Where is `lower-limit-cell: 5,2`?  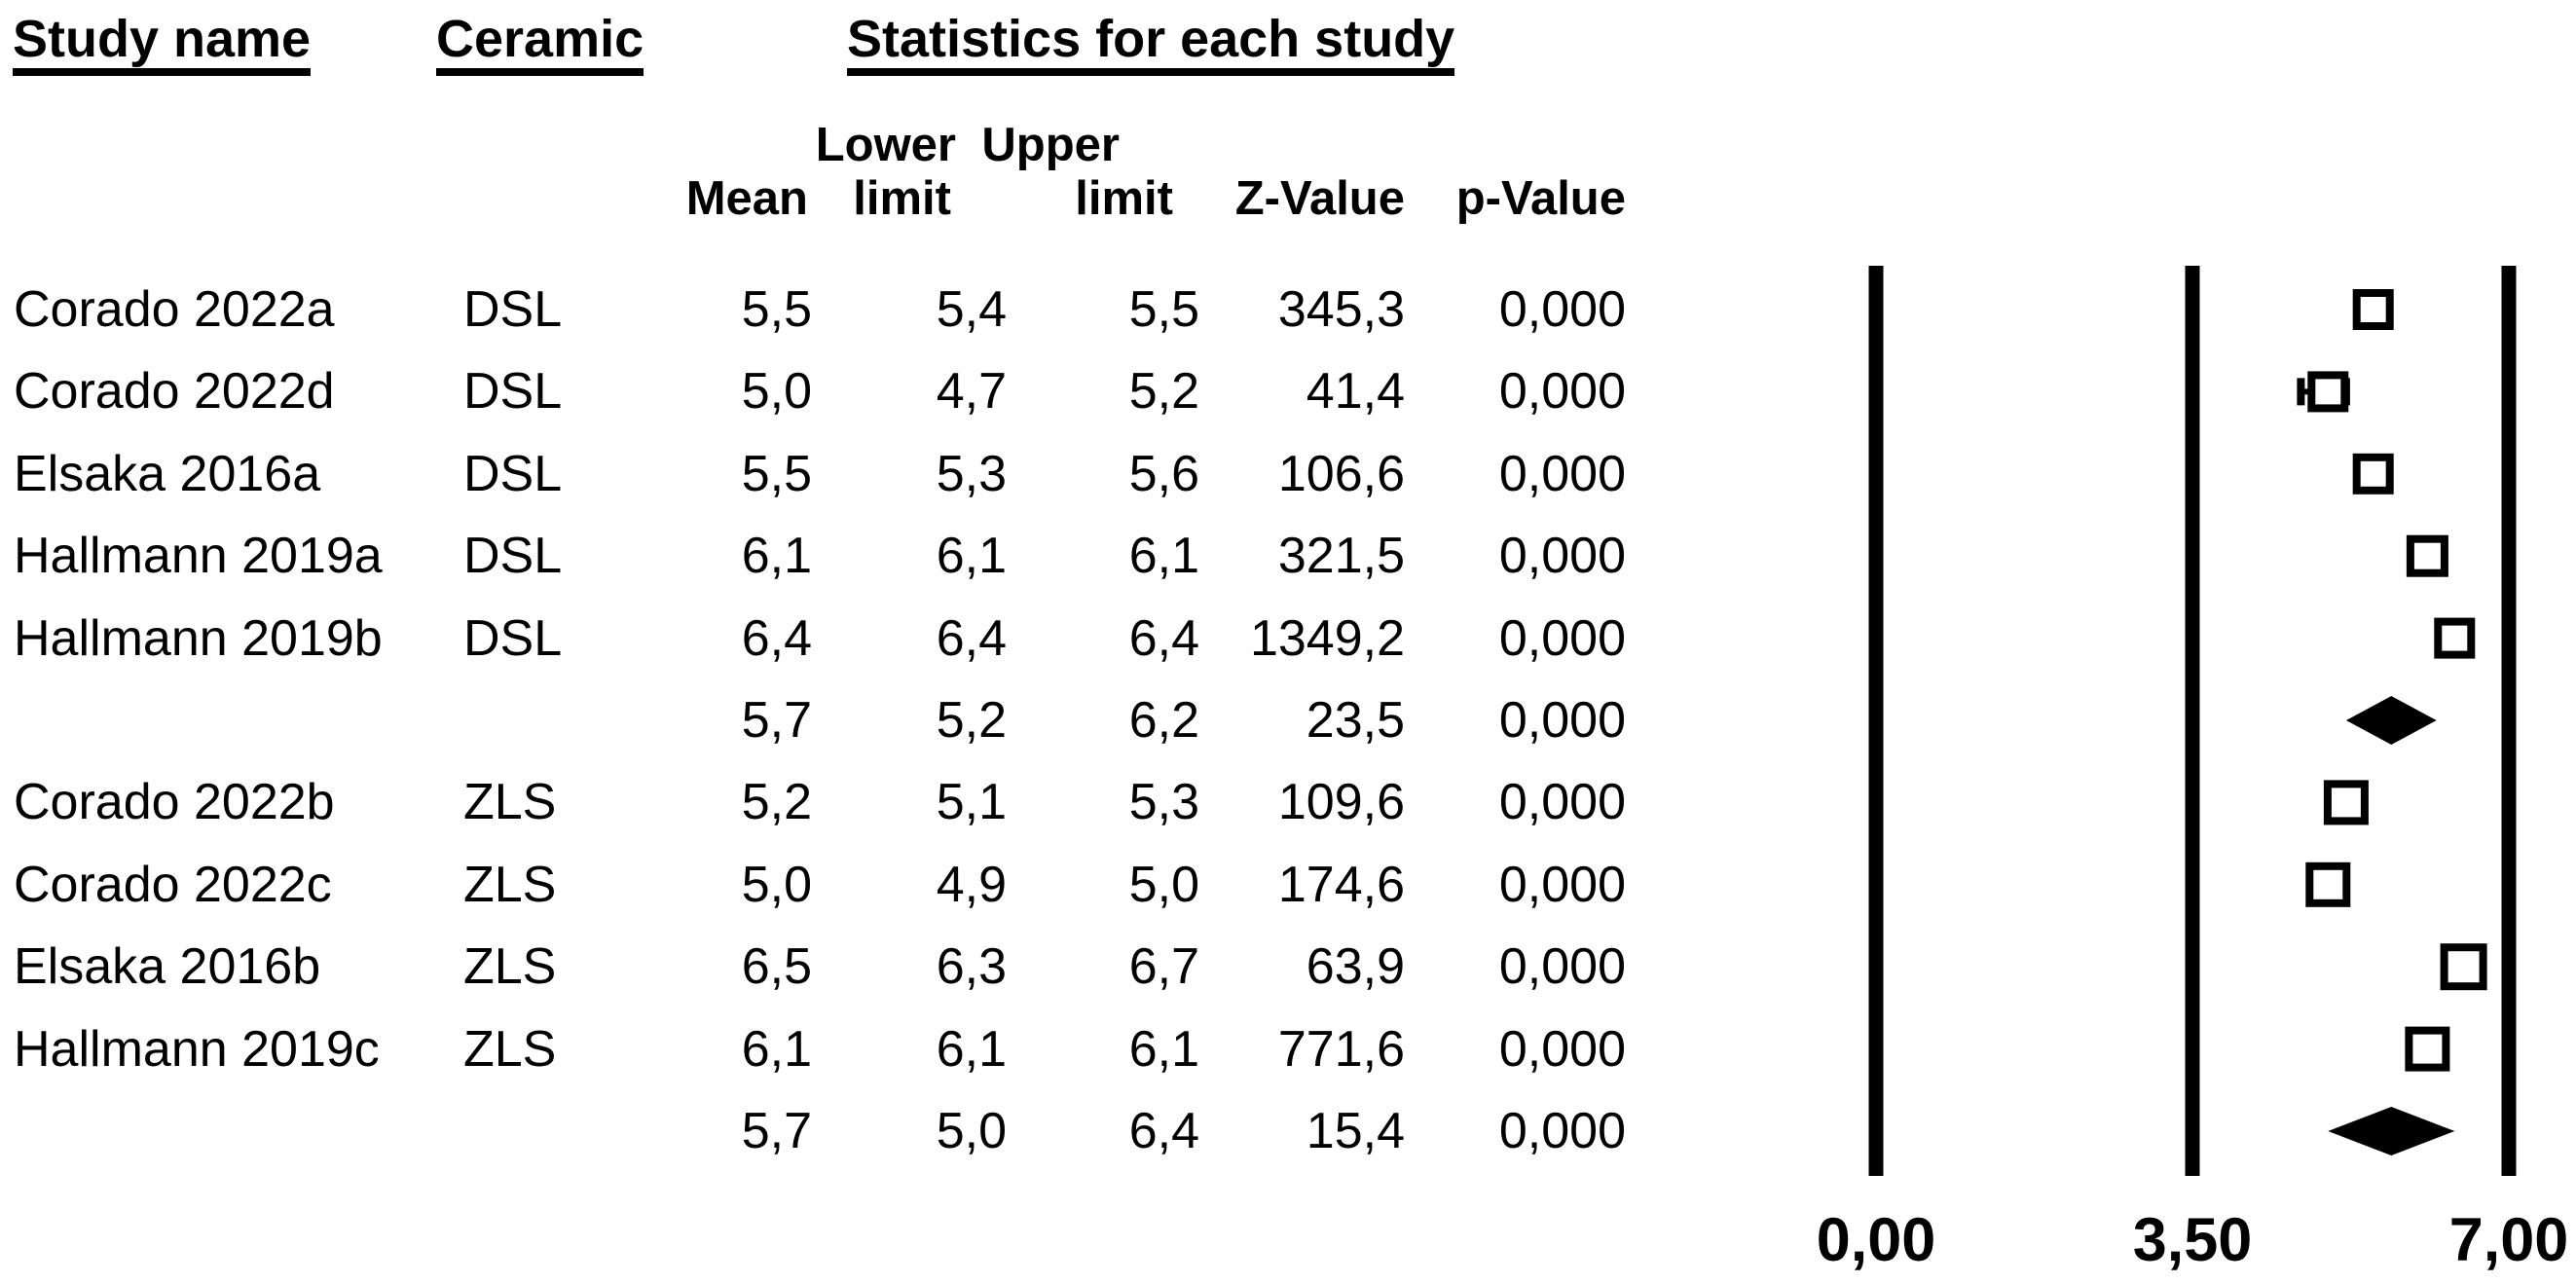 lower-limit-cell: 5,2 is located at coordinates (971, 720).